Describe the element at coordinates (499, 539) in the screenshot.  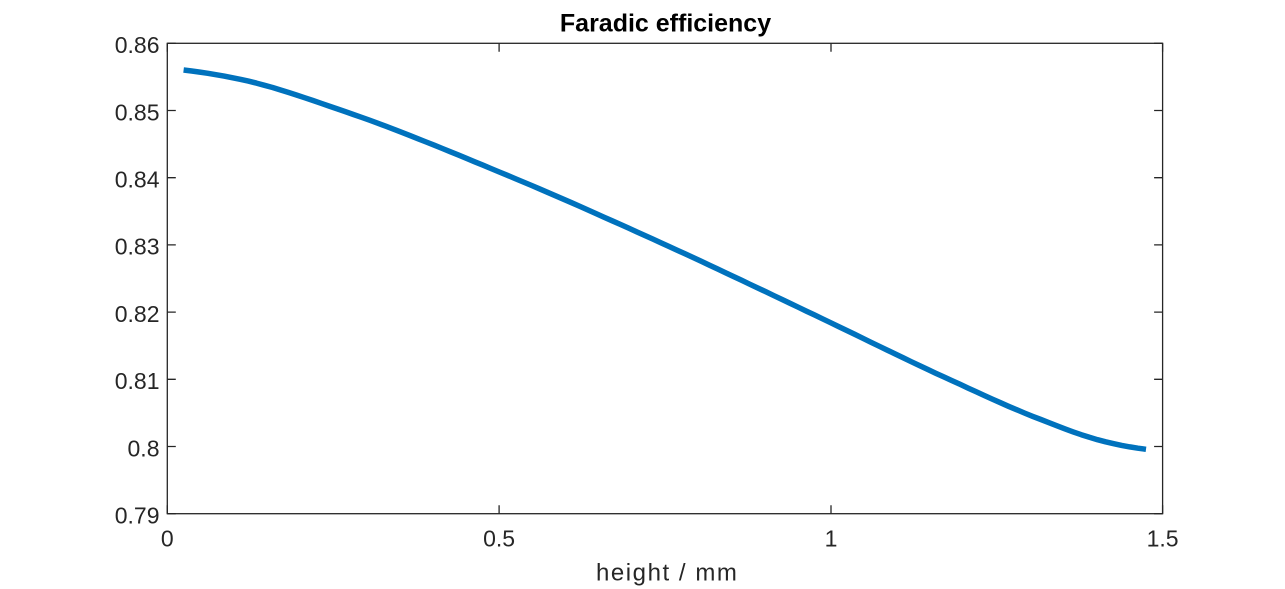
I see `svg-text: 0.5` at that location.